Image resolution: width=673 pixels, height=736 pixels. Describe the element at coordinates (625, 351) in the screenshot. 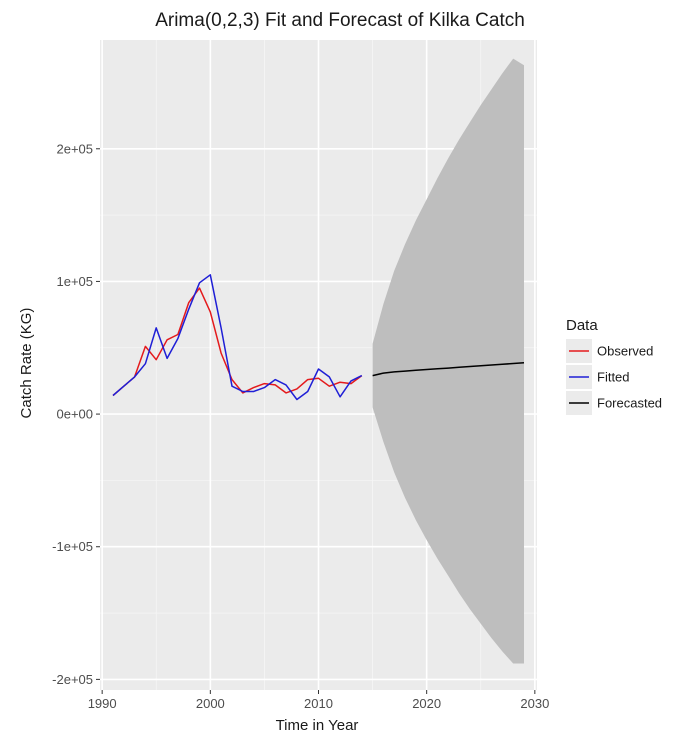

I see `legend-label: Observed` at that location.